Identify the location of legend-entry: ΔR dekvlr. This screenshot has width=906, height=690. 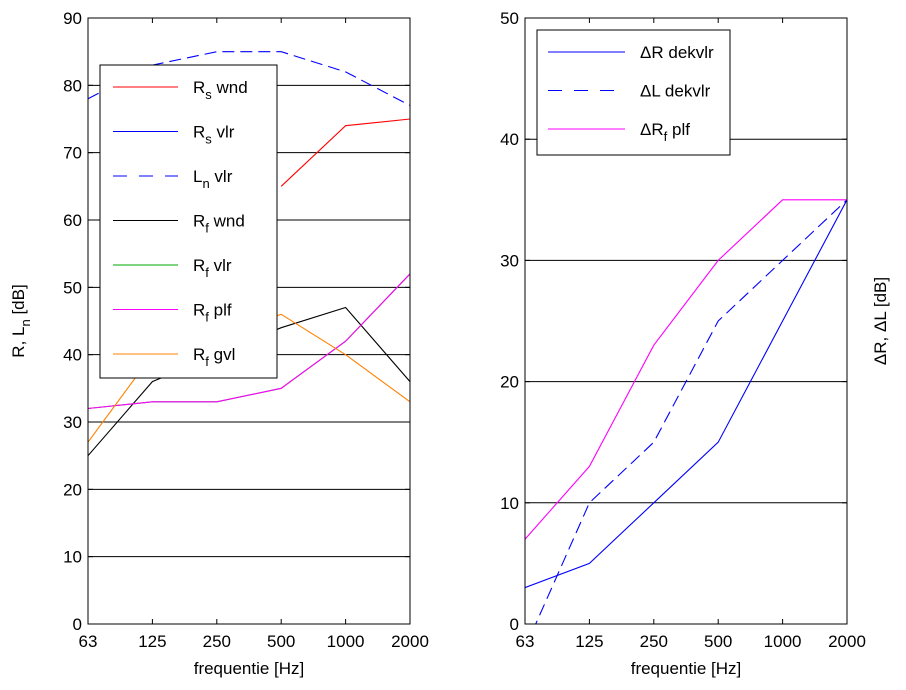
(677, 52).